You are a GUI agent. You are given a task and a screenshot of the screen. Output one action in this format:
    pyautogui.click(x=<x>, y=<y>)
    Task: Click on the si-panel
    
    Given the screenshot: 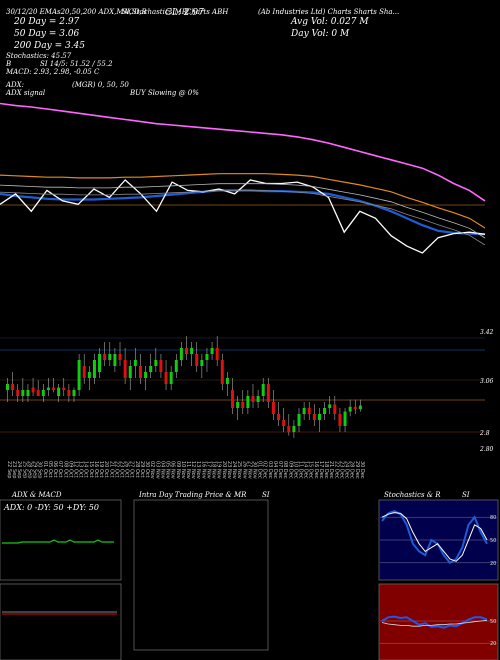 What is the action you would take?
    pyautogui.click(x=438, y=621)
    